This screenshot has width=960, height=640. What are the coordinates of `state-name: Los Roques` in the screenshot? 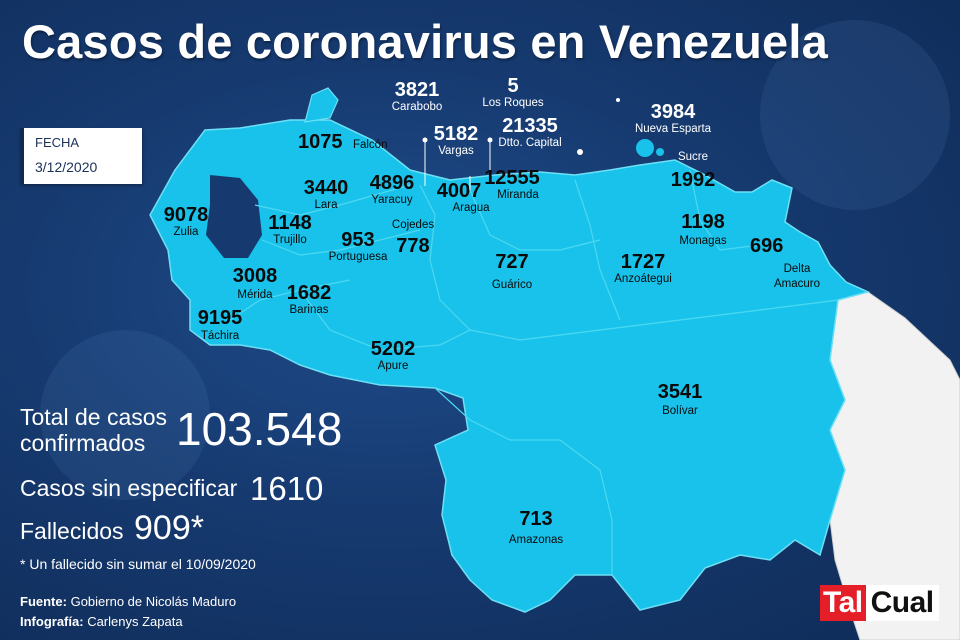 It's located at (513, 103).